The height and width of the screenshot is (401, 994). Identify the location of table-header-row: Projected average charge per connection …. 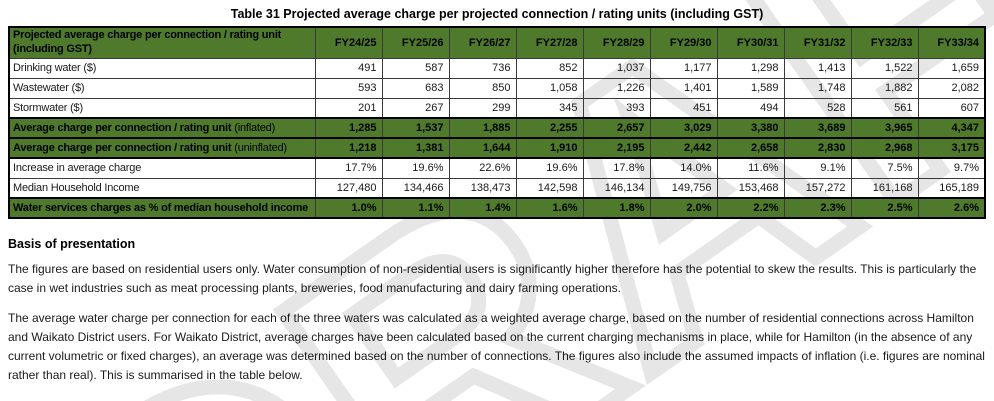
(497, 42).